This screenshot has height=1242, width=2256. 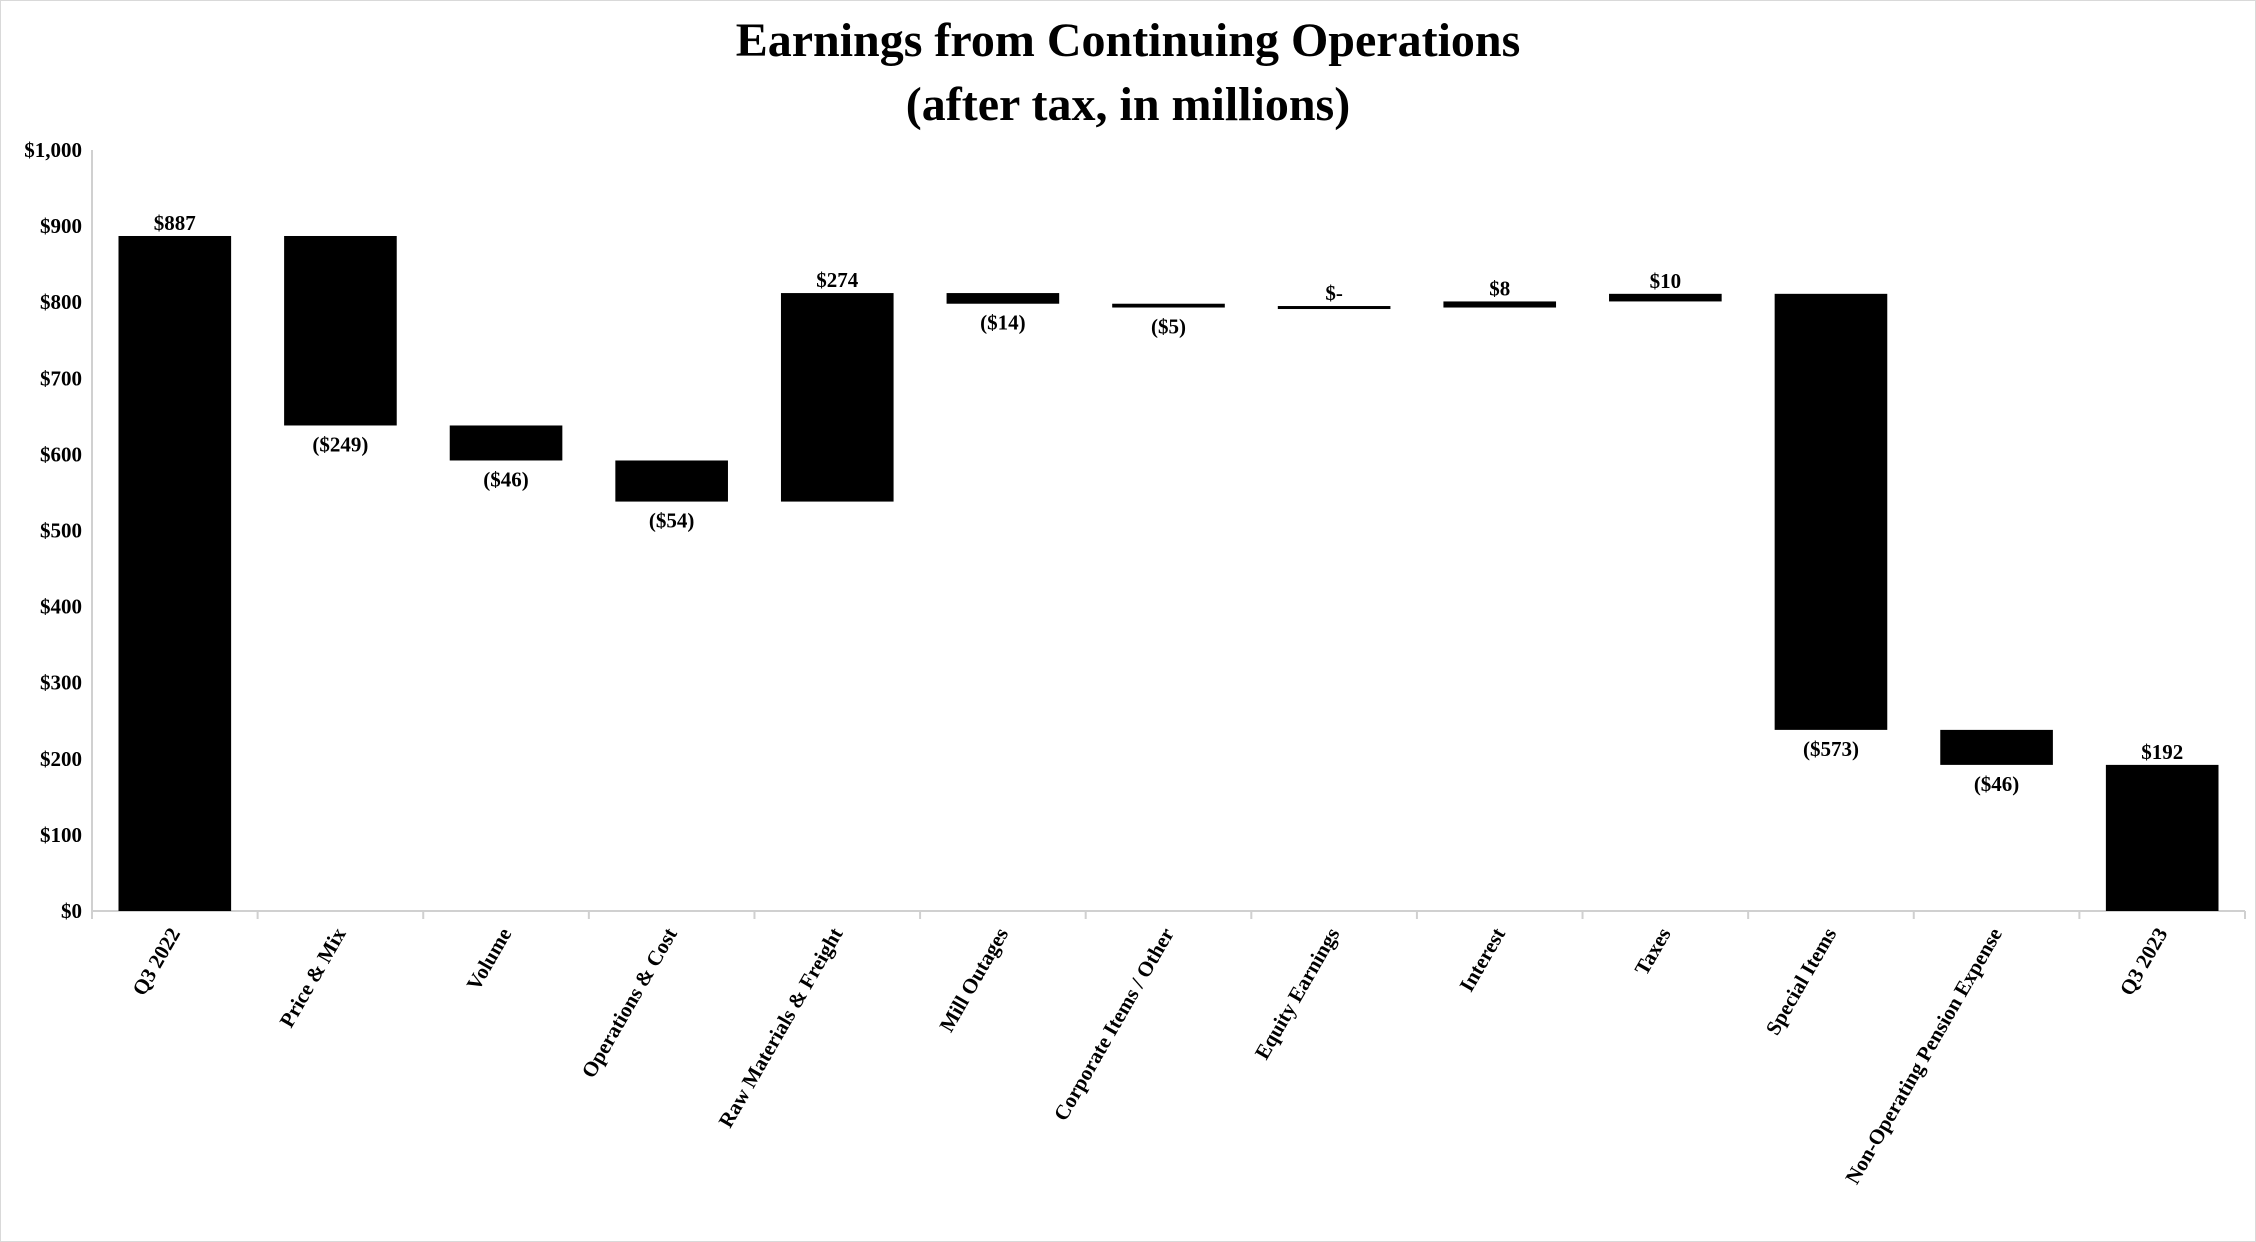 What do you see at coordinates (1003, 323) in the screenshot?
I see `data-label: ($14)` at bounding box center [1003, 323].